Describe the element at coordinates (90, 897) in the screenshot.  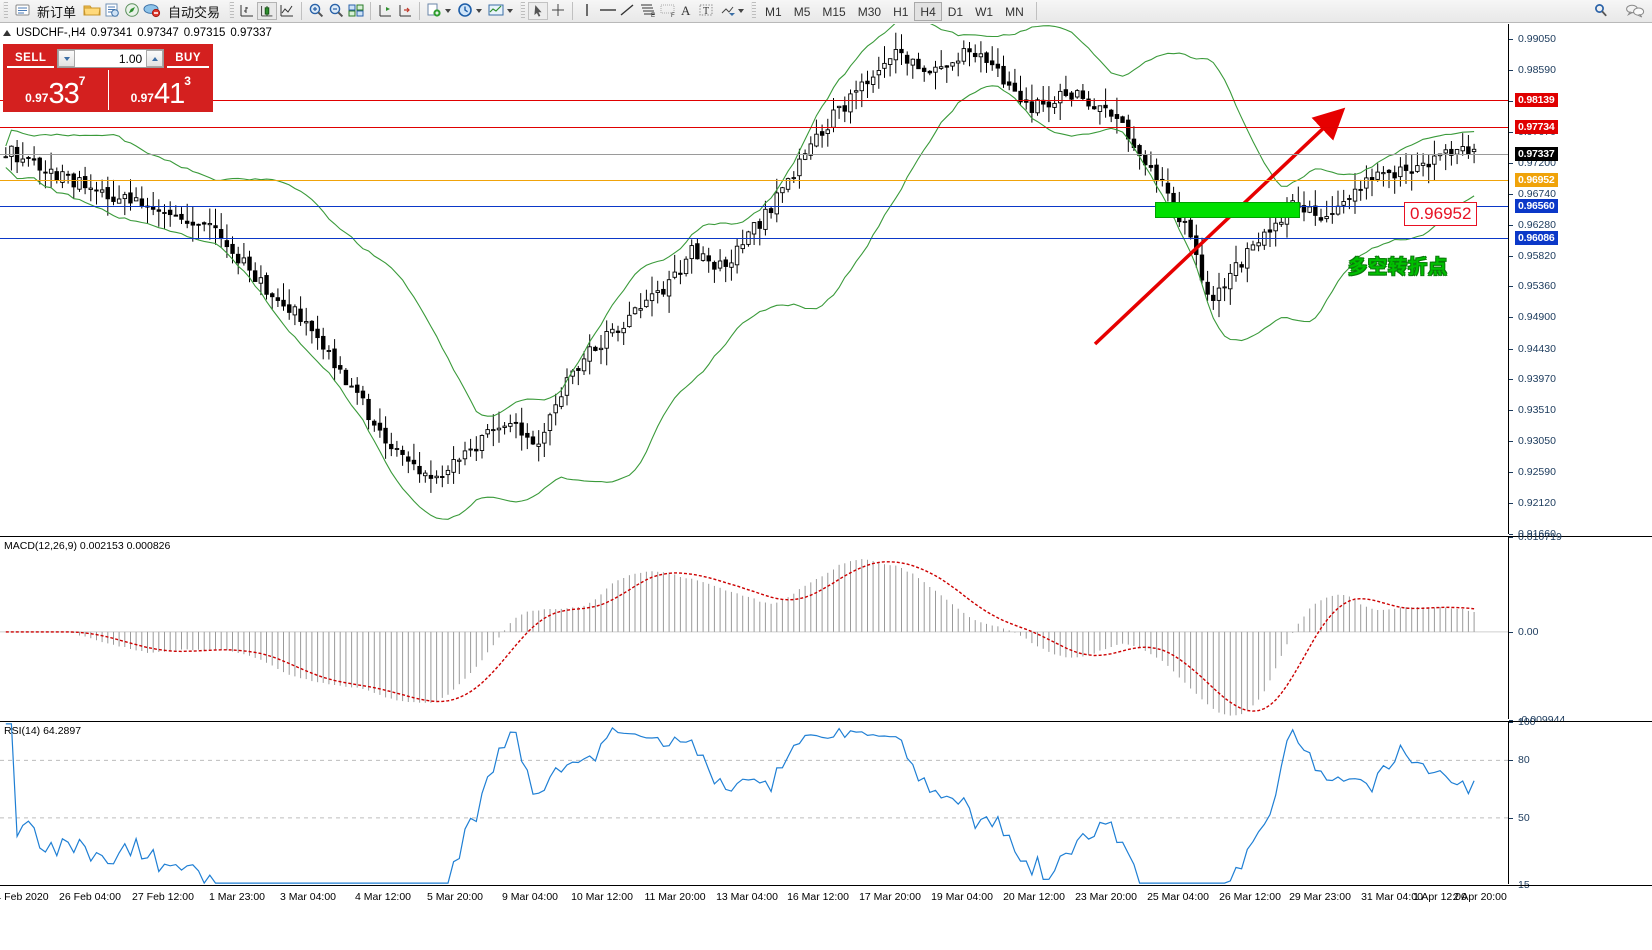
I see `x-tick-label: 26 Feb 04:00` at that location.